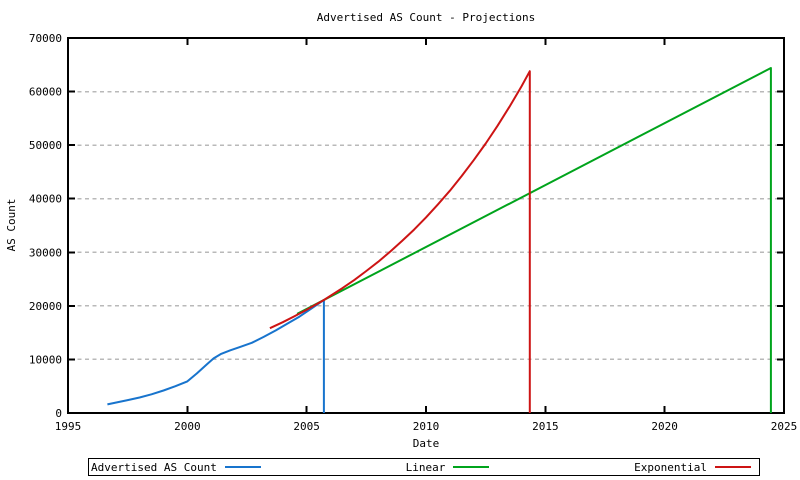 This screenshot has width=800, height=480. Describe the element at coordinates (732, 467) in the screenshot. I see `legend-line-sample-exponential` at that location.